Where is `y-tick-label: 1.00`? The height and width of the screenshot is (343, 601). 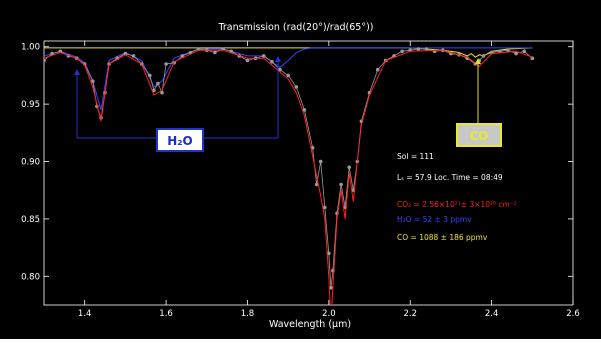 y-tick-label: 1.00 is located at coordinates (30, 48).